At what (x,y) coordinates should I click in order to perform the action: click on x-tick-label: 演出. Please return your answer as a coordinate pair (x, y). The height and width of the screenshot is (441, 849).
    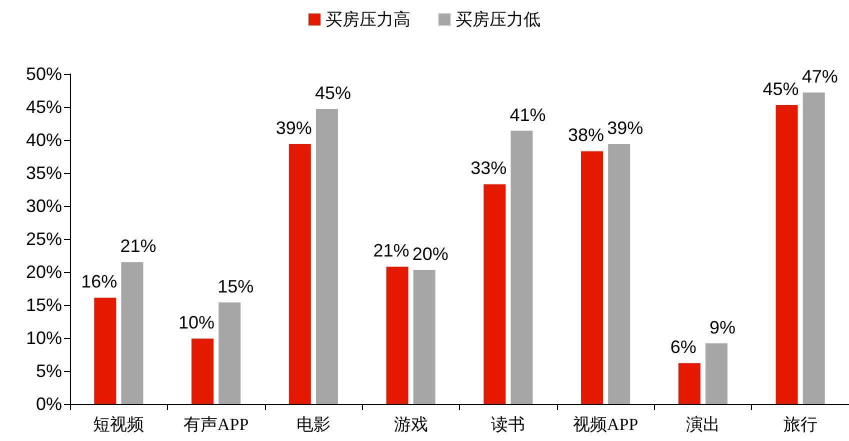
    Looking at the image, I should click on (703, 424).